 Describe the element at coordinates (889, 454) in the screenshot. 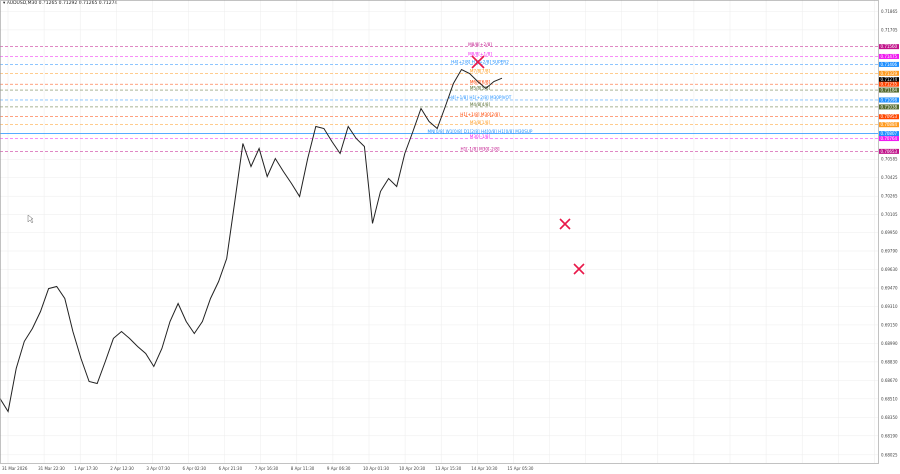

I see `price-tick-label: 0.68025` at that location.